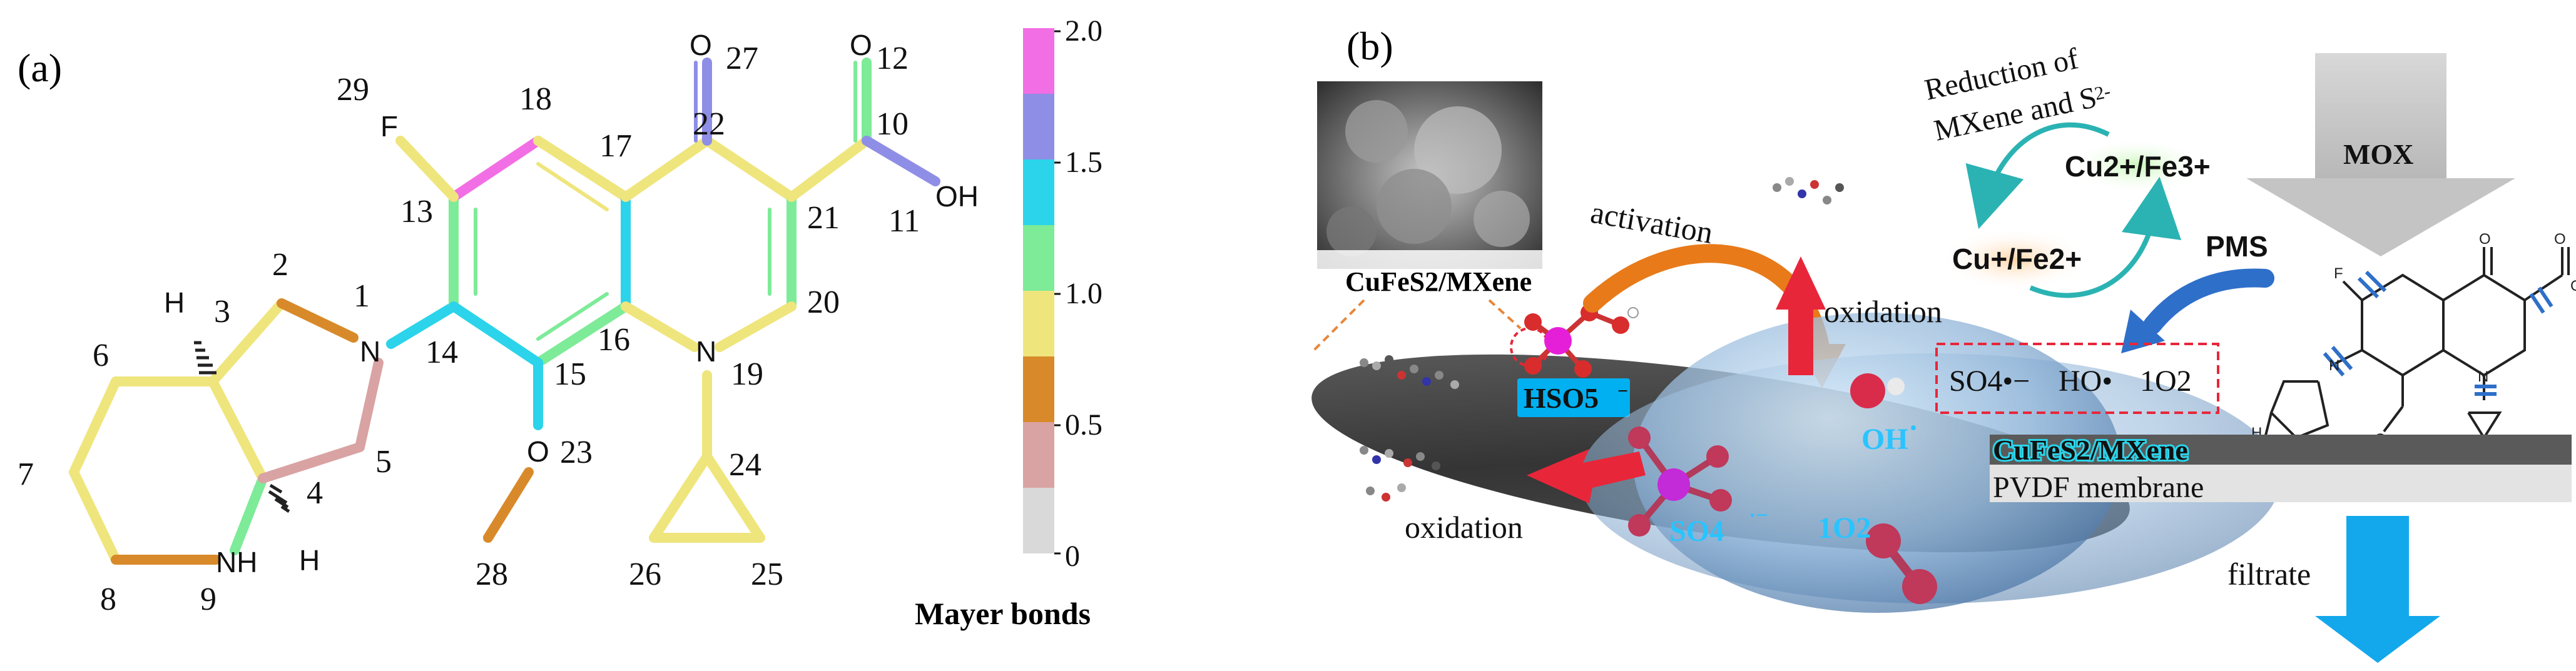  I want to click on oxidation-top-label: oxidation, so click(1883, 311).